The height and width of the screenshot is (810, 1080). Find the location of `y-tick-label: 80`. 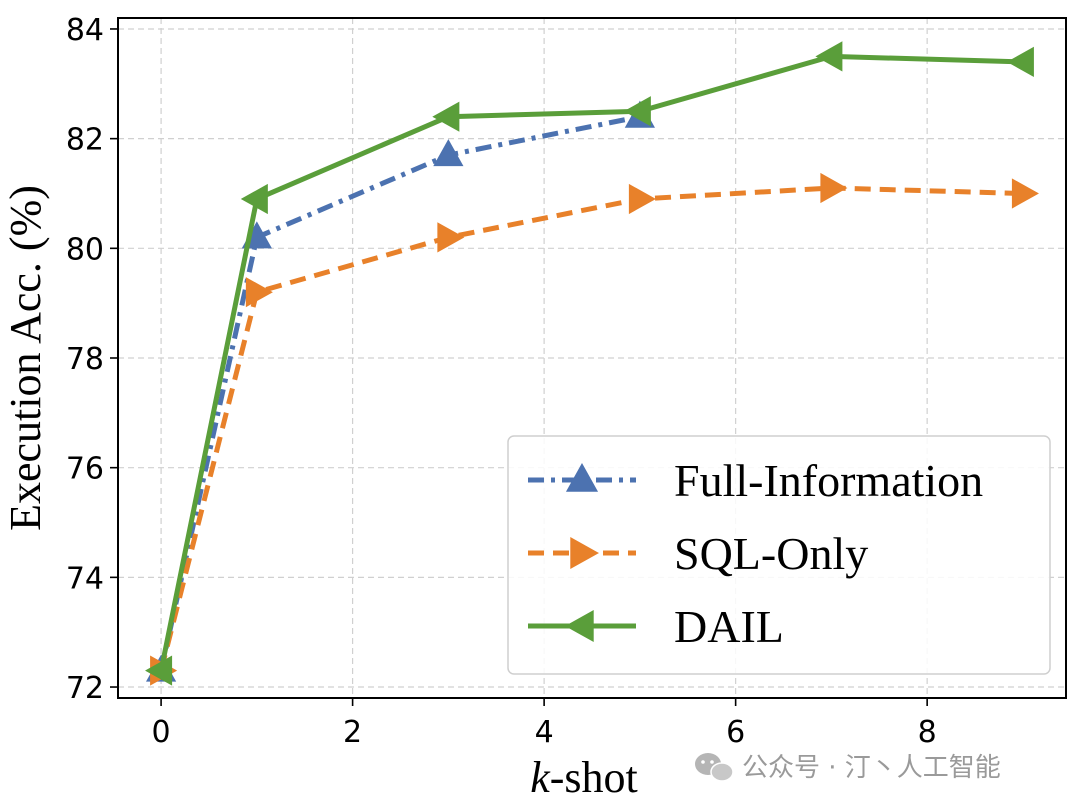

y-tick-label: 80 is located at coordinates (85, 249).